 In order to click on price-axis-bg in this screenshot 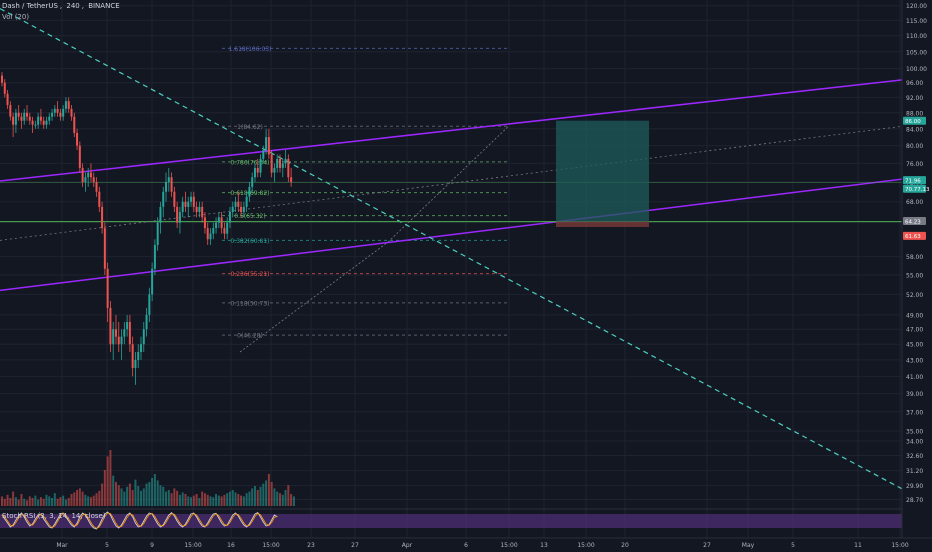, I will do `click(917, 275)`.